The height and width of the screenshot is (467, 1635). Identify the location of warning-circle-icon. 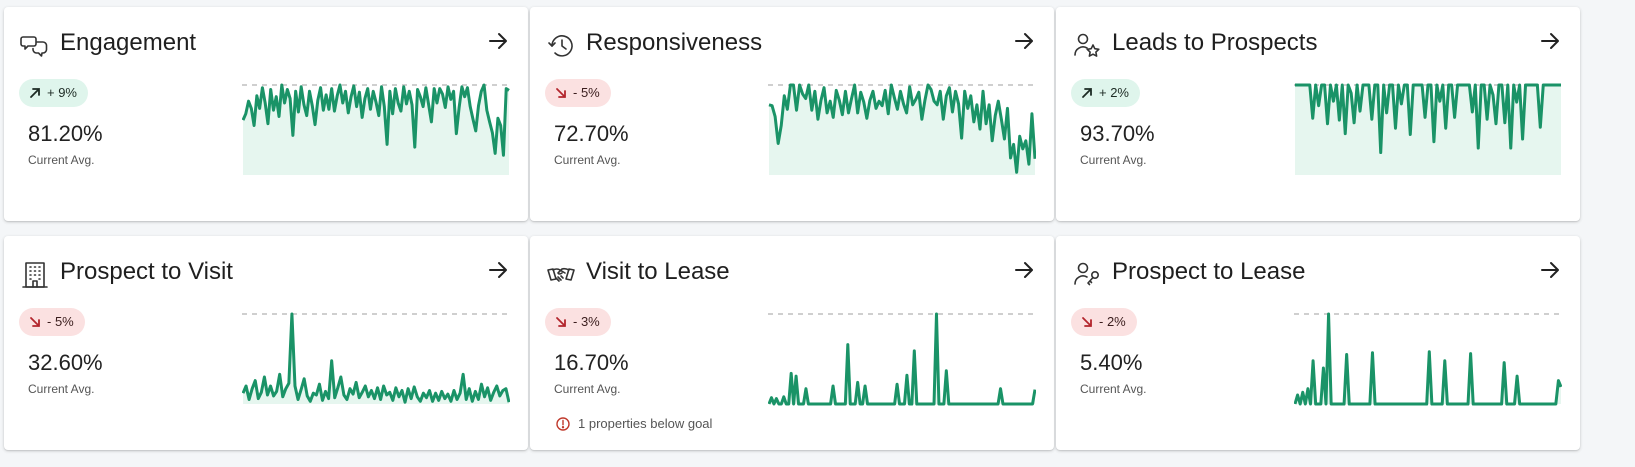
(563, 423).